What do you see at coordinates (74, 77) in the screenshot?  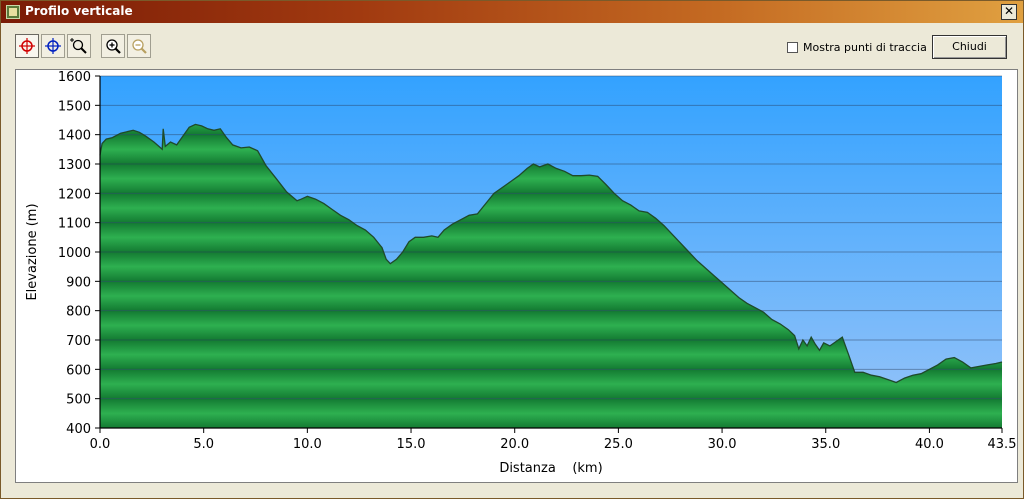 I see `y-tick-label: 1600` at bounding box center [74, 77].